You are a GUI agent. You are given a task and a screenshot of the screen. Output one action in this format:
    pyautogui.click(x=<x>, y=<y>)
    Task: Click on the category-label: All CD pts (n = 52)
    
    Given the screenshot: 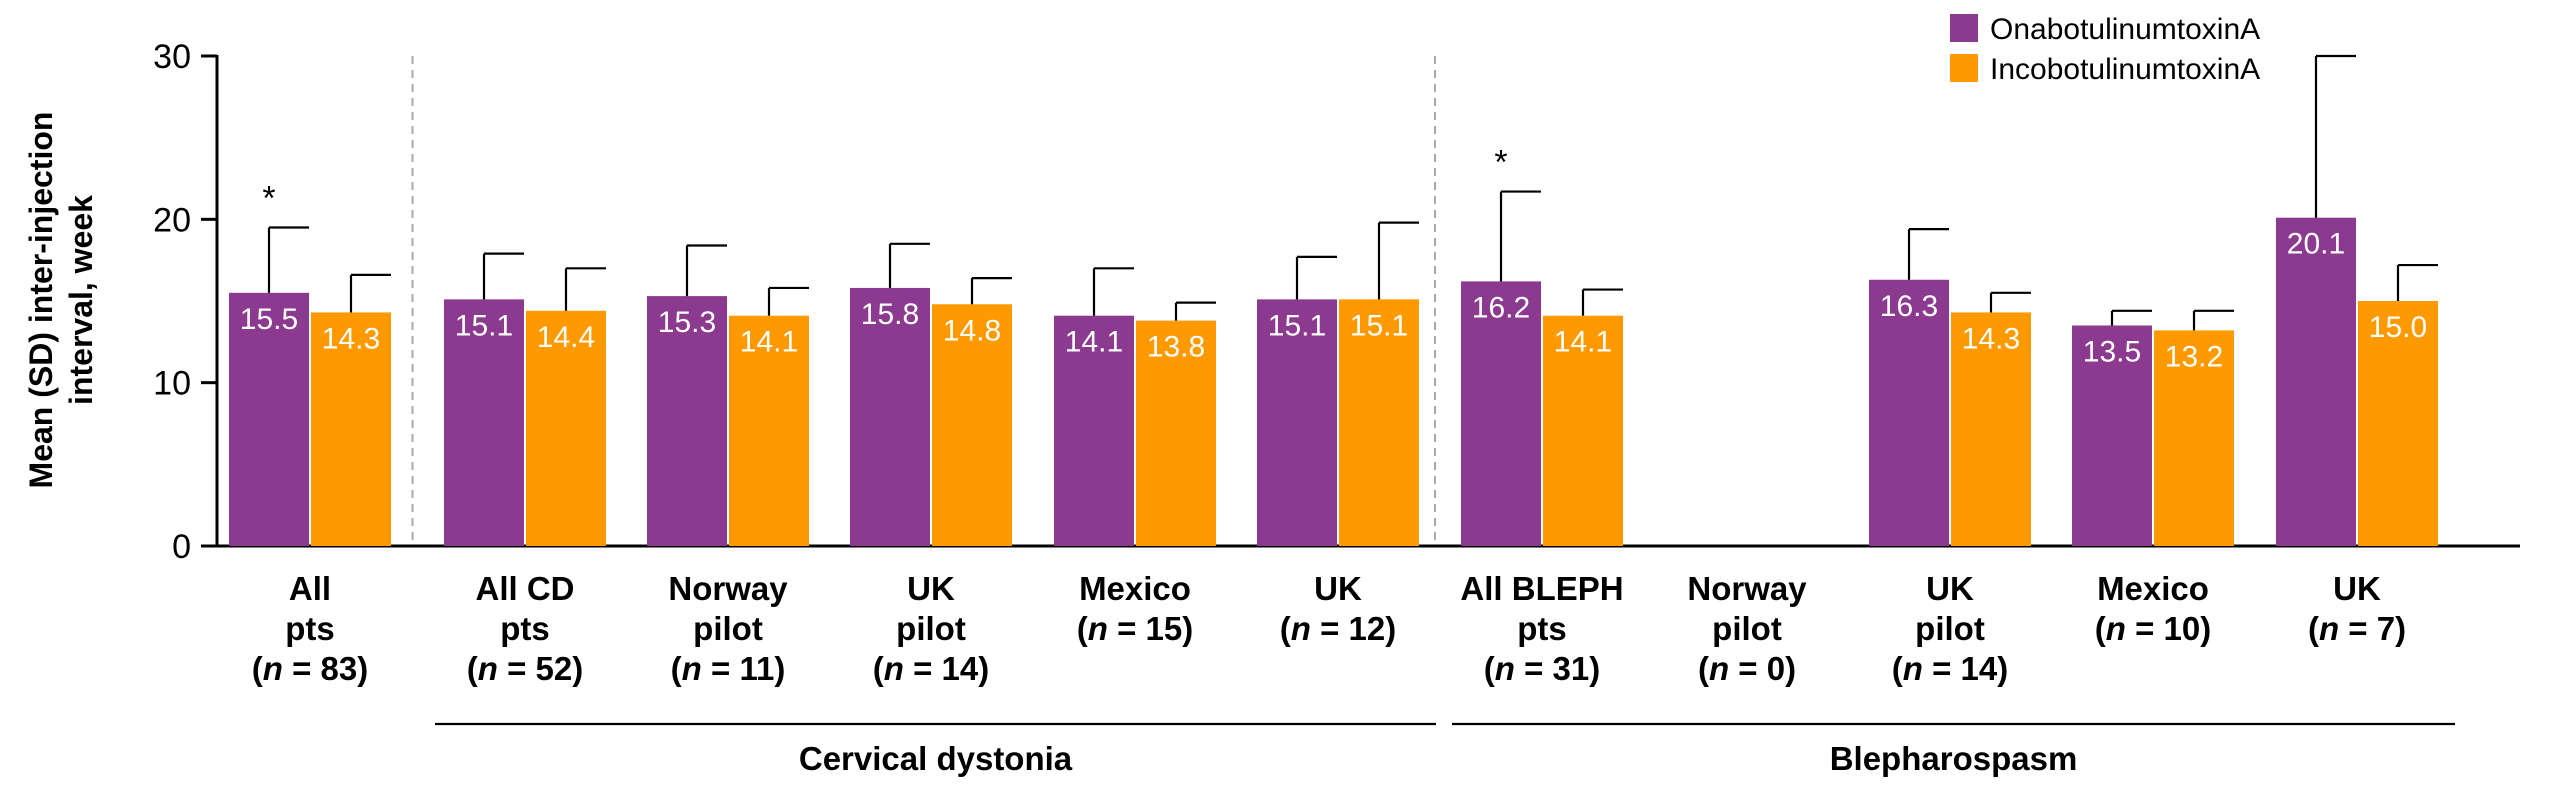 What is the action you would take?
    pyautogui.click(x=525, y=628)
    